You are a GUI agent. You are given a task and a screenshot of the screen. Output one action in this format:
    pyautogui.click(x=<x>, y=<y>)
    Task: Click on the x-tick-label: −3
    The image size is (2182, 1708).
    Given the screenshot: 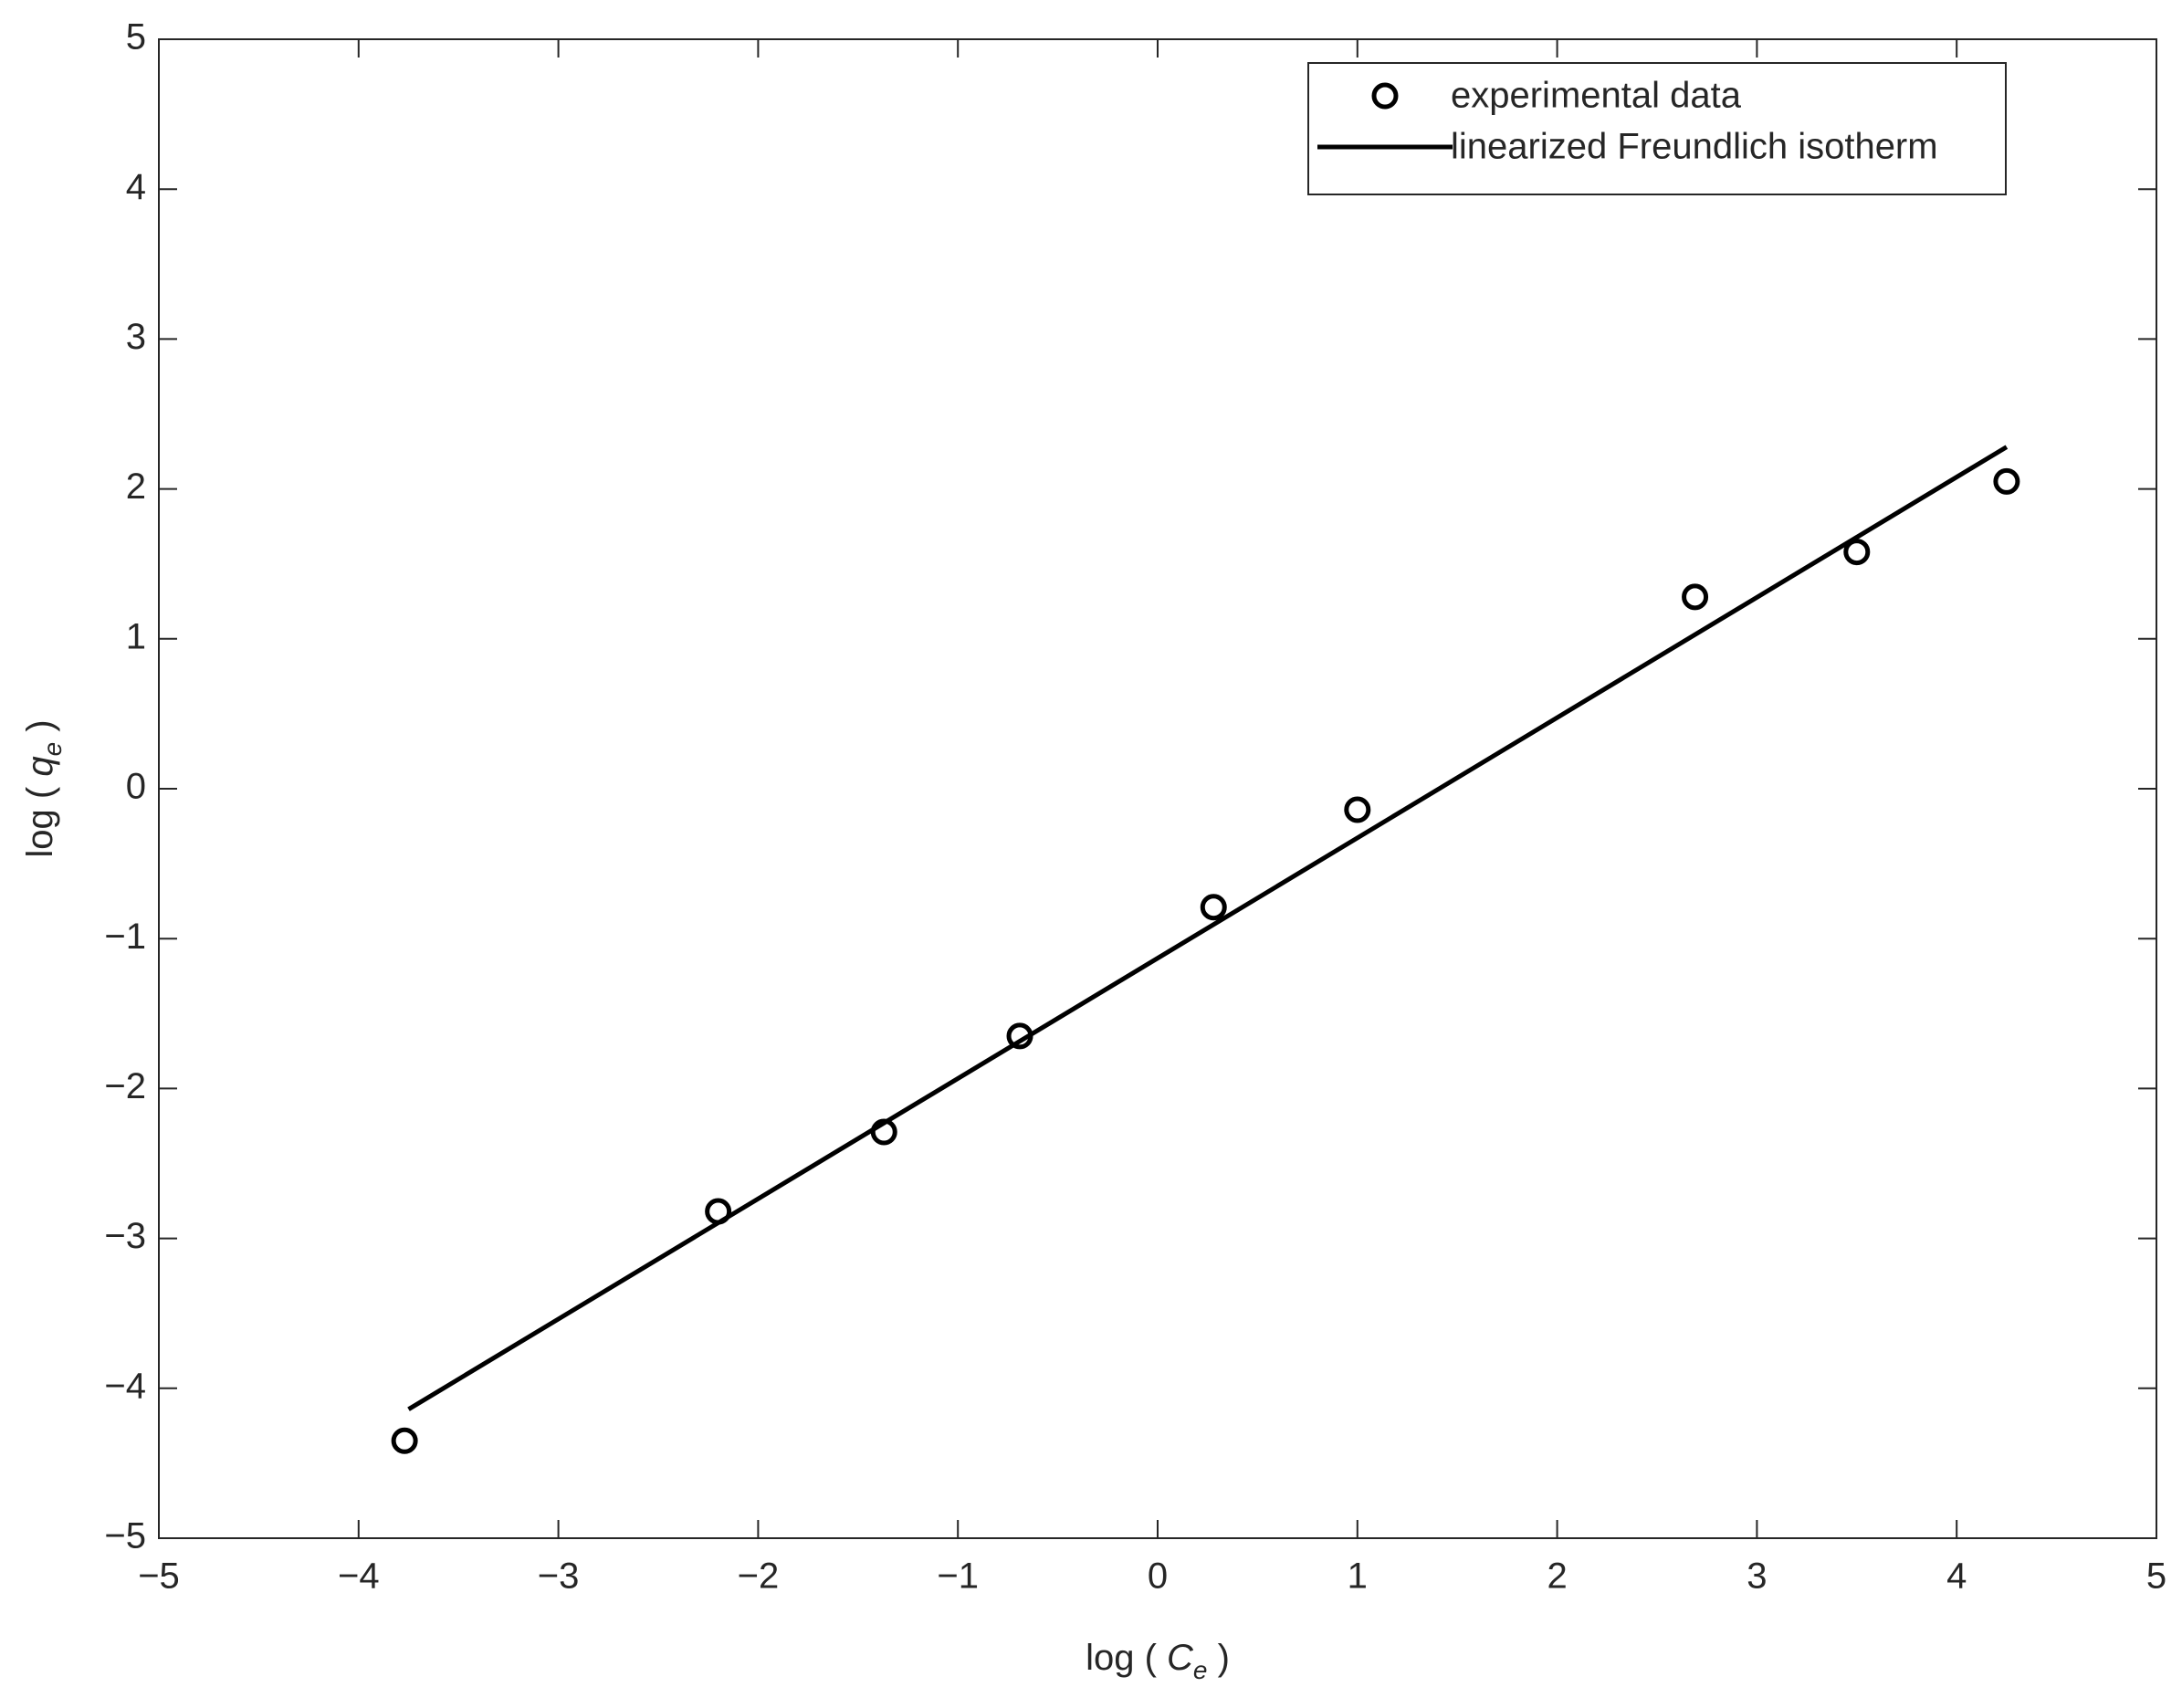 What is the action you would take?
    pyautogui.click(x=559, y=1576)
    